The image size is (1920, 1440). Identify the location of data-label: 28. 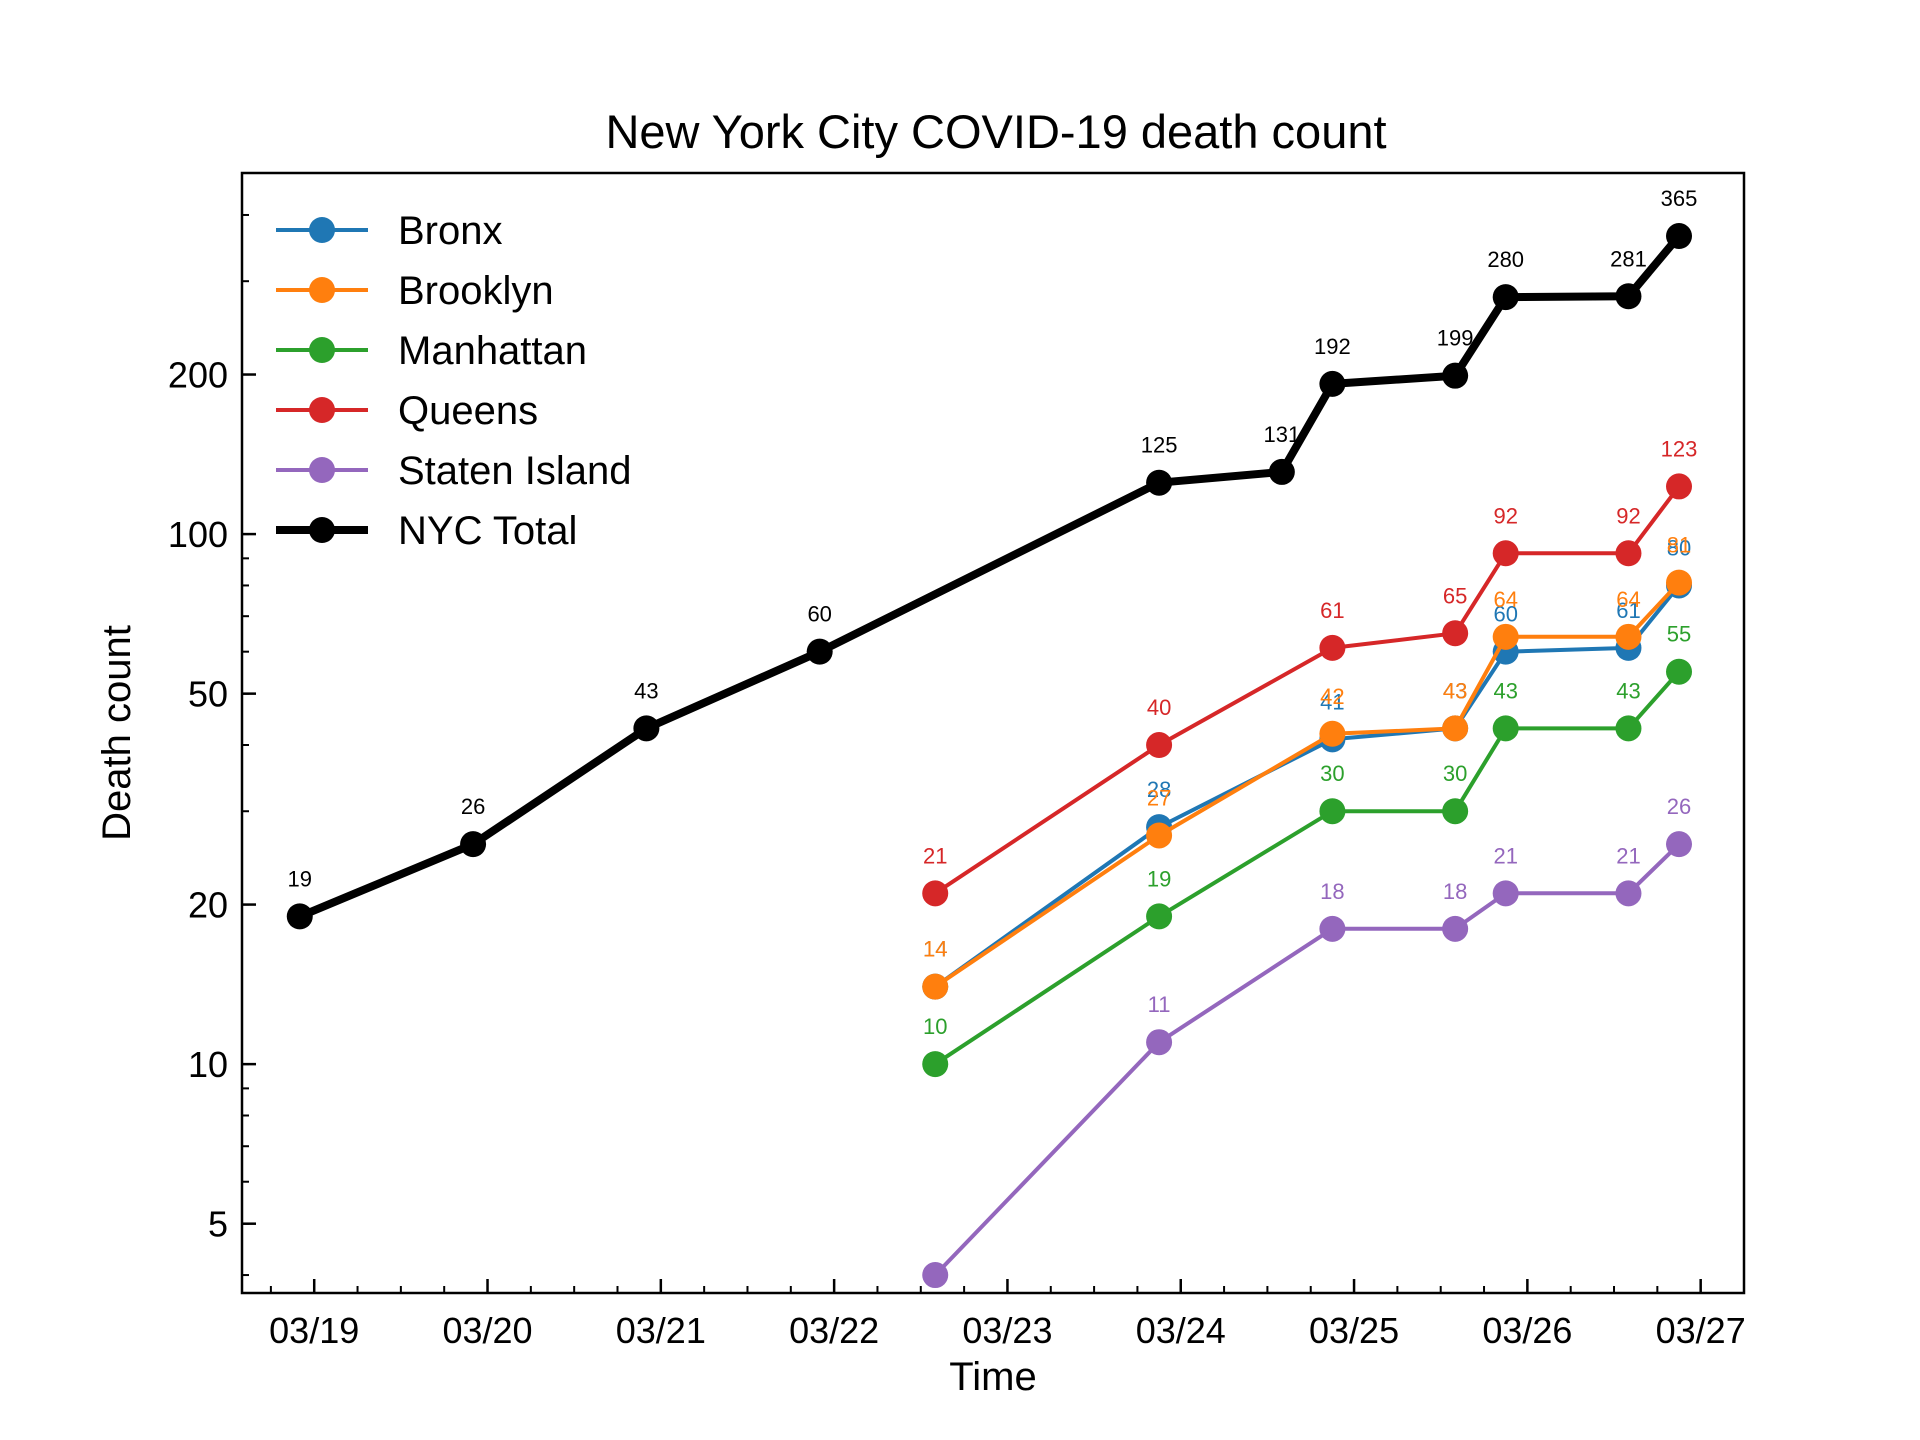
(1159, 789).